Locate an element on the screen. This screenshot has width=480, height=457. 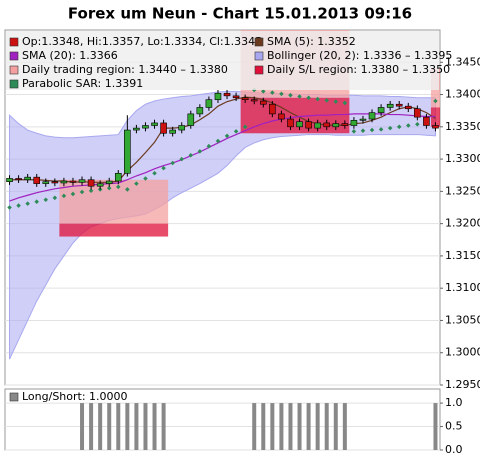
y-tick-label: 1.3350 is located at coordinates (462, 126).